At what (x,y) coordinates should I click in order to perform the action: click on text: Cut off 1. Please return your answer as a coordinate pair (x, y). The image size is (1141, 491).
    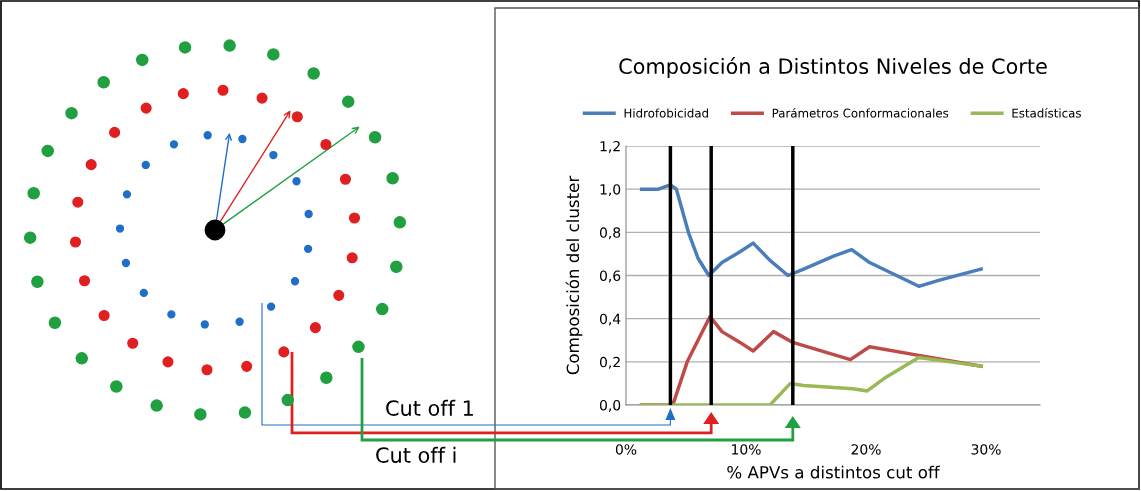
    Looking at the image, I should click on (429, 407).